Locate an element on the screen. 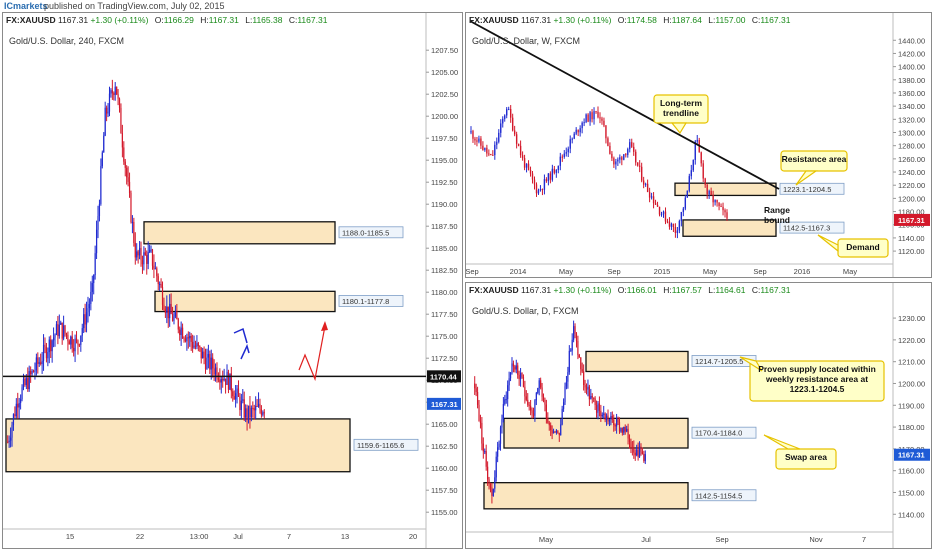 The height and width of the screenshot is (550, 932). x-tick-label: May is located at coordinates (546, 539).